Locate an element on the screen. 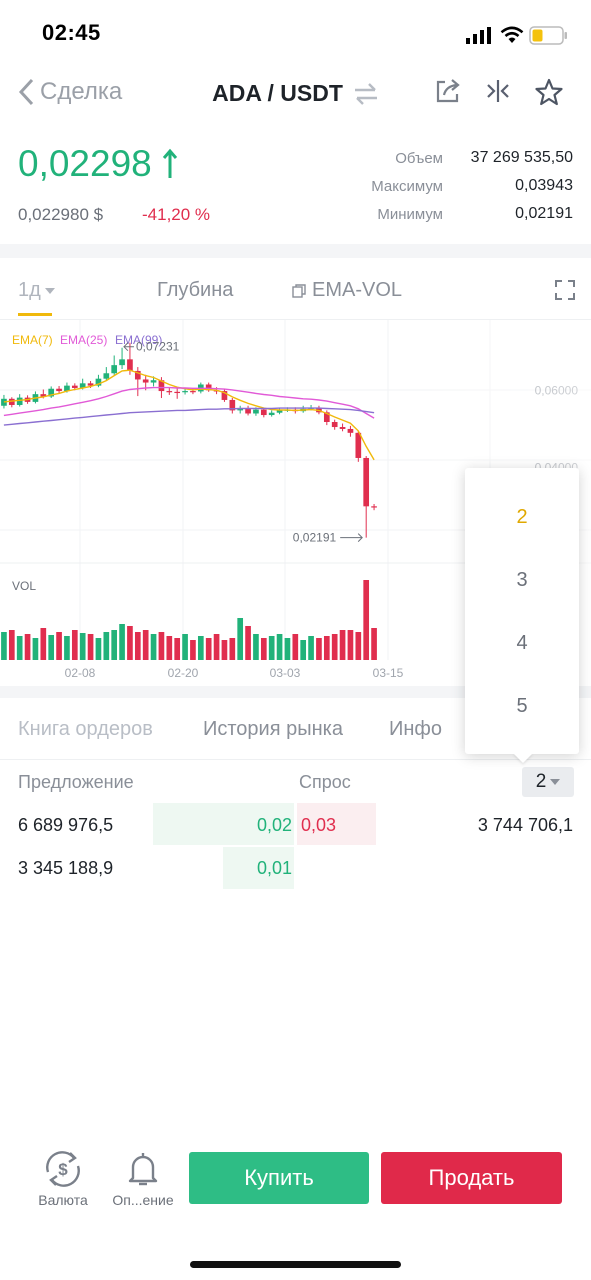 The width and height of the screenshot is (591, 1280). bid-qty: 3 345 188,9 is located at coordinates (66, 868).